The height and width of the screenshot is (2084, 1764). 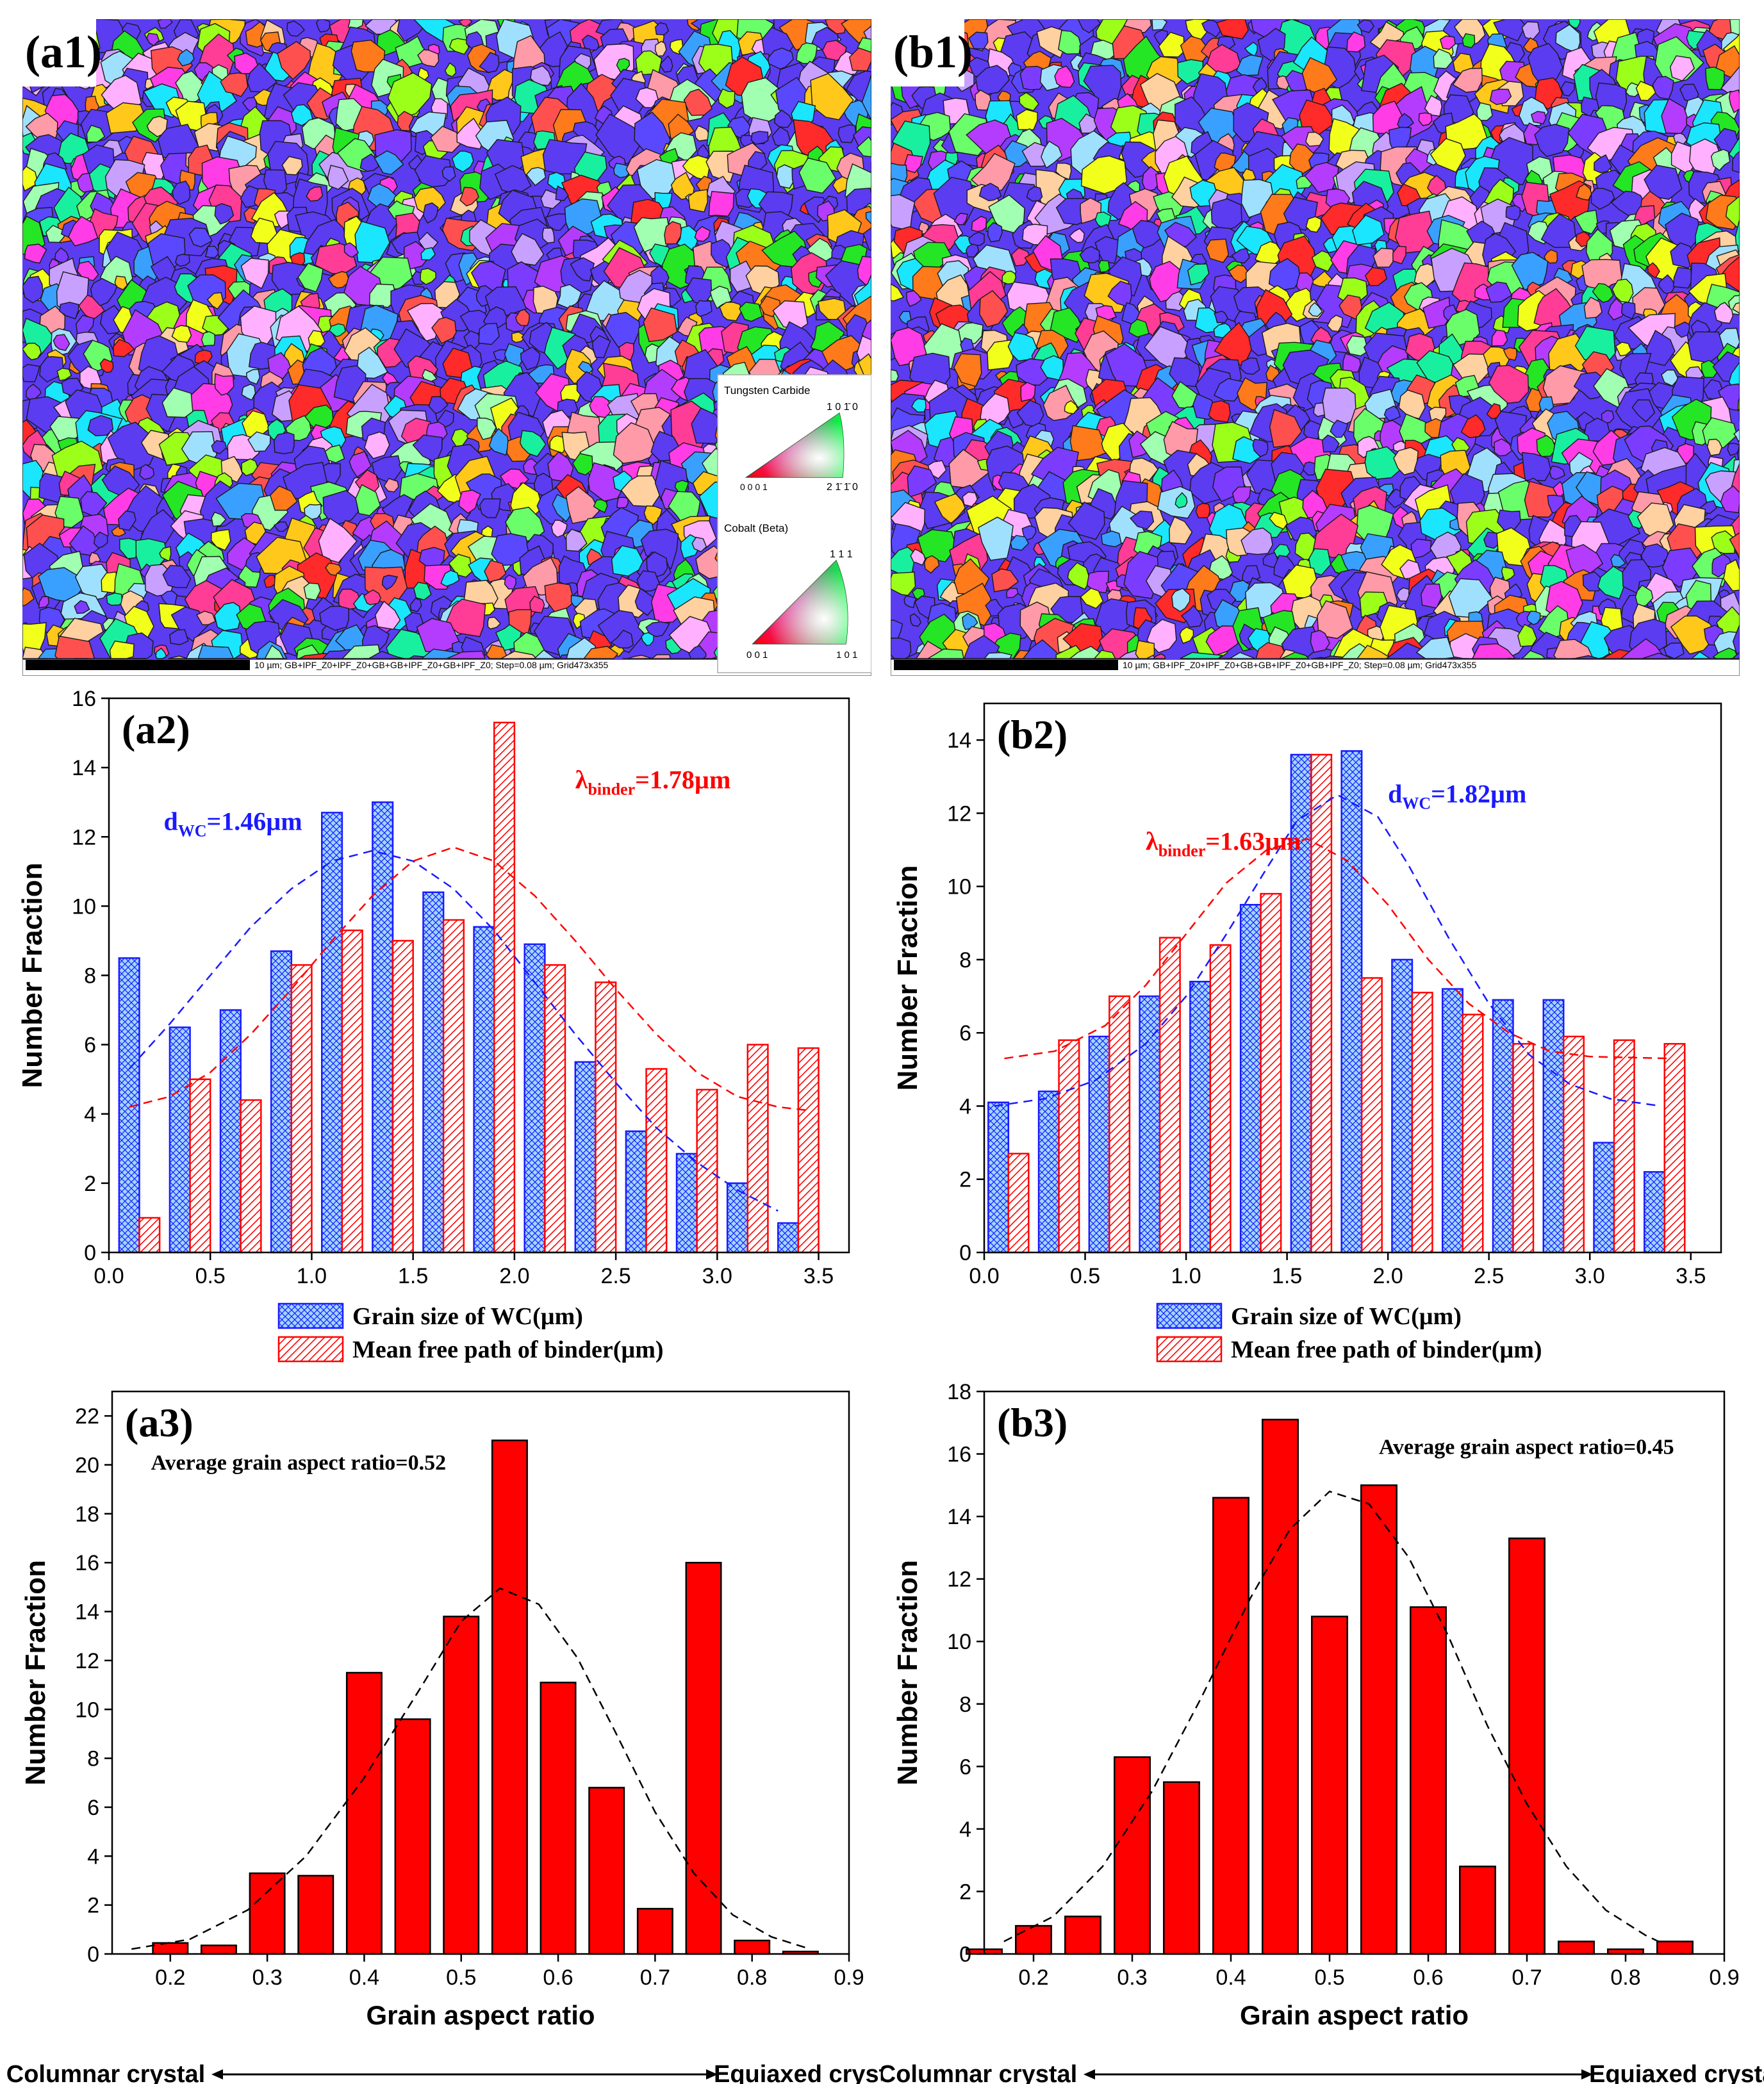 I want to click on x-tick-label: 0.3, so click(x=1132, y=1977).